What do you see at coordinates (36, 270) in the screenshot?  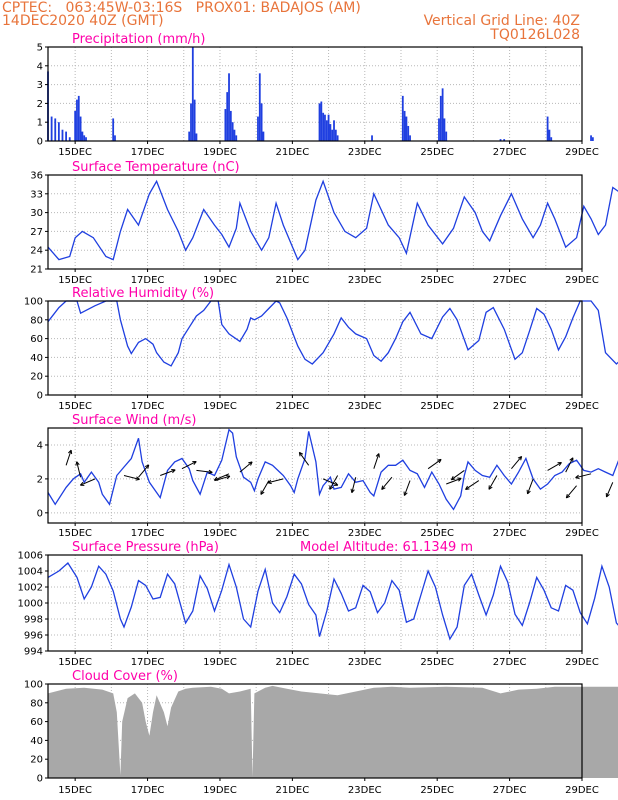 I see `y-tick-label: 21` at bounding box center [36, 270].